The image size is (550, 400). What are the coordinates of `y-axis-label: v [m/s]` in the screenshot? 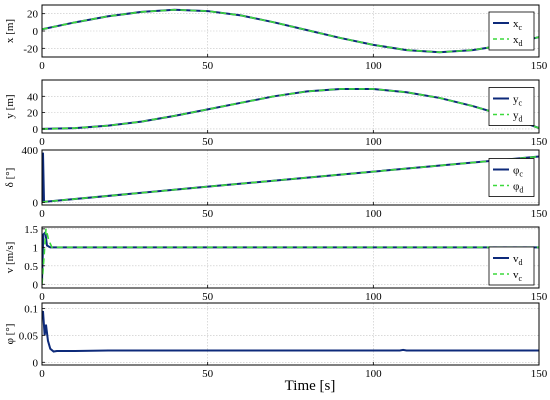 It's located at (10, 257).